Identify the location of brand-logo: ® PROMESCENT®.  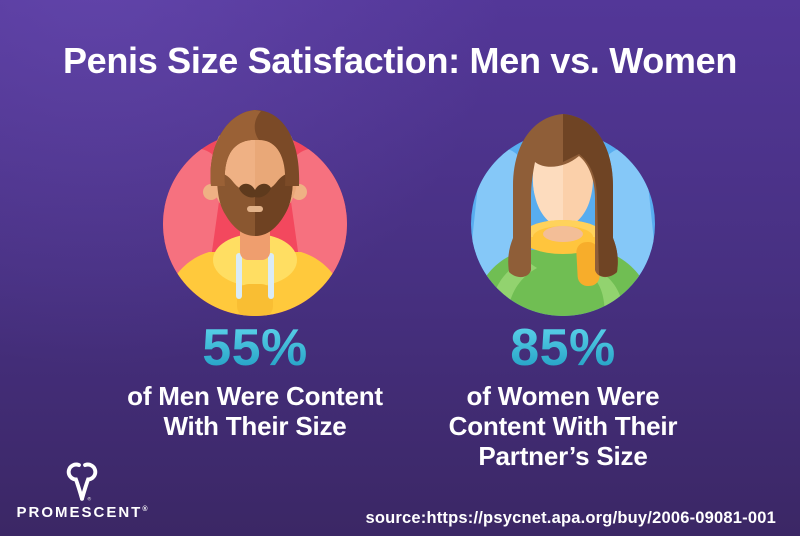
(82, 490).